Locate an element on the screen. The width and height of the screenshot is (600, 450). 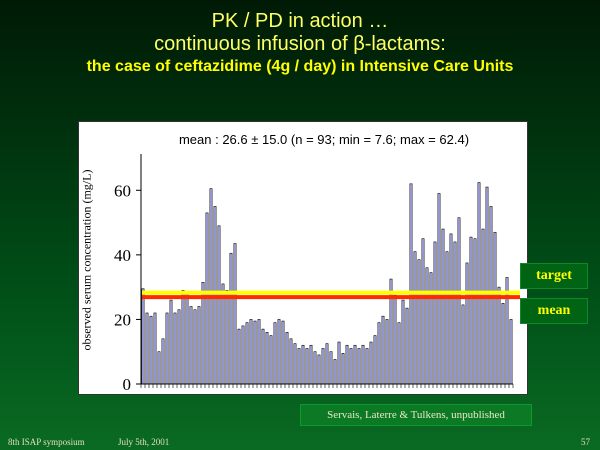
y-tick-label: 20 is located at coordinates (122, 319).